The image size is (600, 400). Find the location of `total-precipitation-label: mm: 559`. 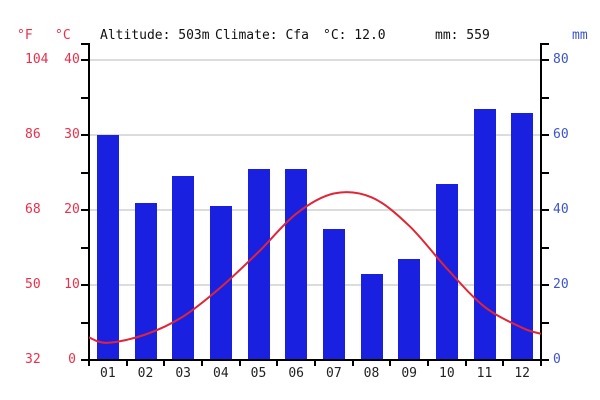

total-precipitation-label: mm: 559 is located at coordinates (462, 35).